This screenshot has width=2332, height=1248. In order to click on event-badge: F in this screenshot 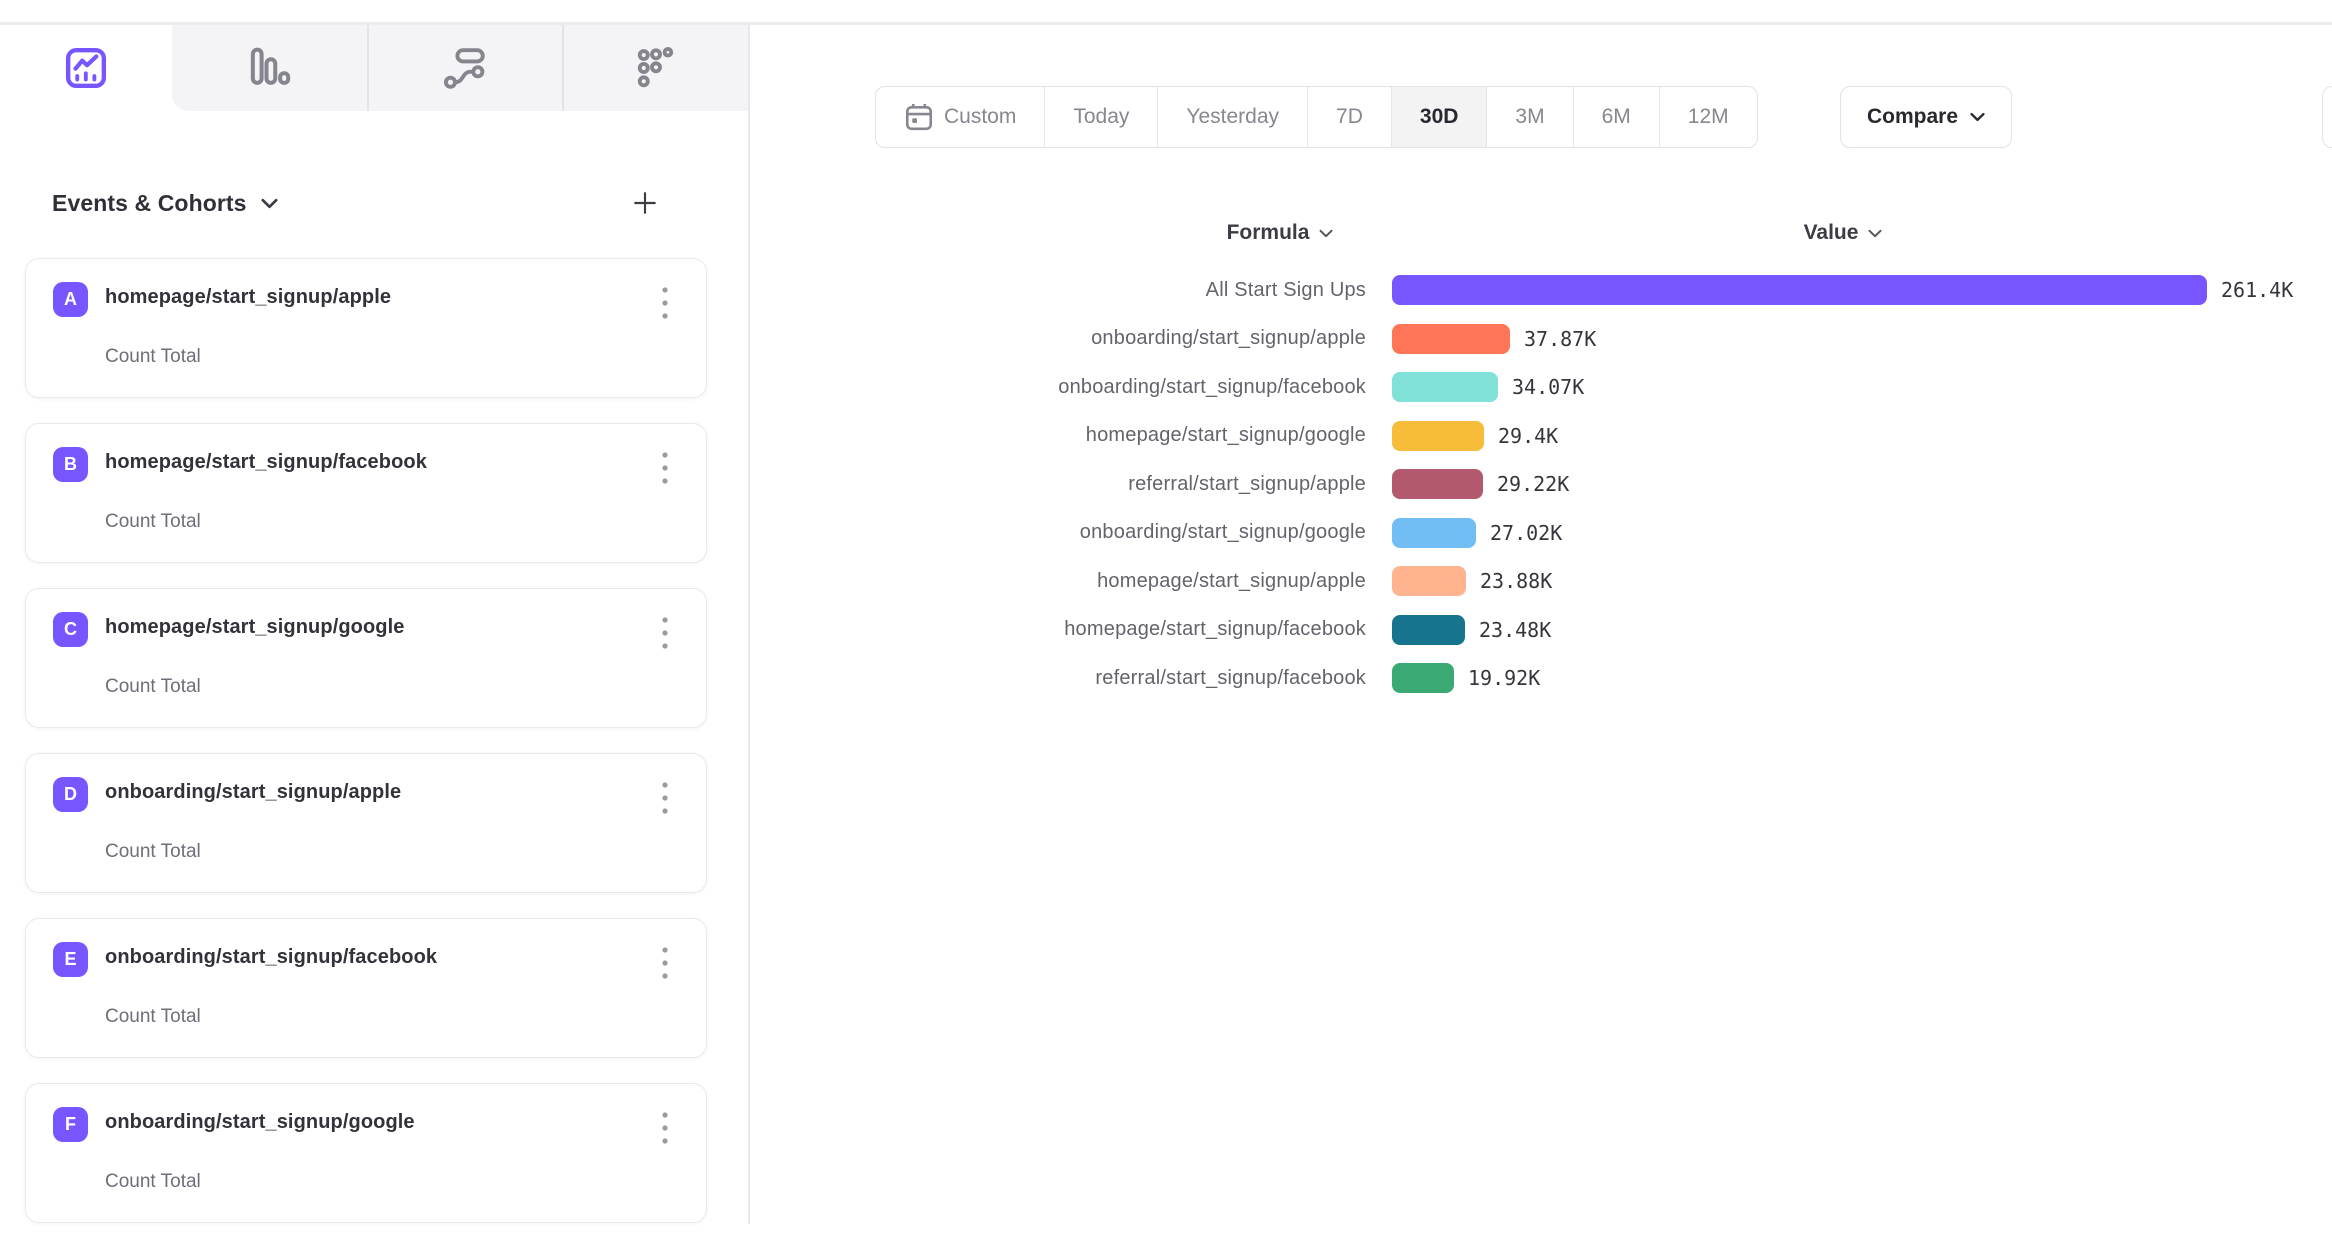, I will do `click(70, 1124)`.